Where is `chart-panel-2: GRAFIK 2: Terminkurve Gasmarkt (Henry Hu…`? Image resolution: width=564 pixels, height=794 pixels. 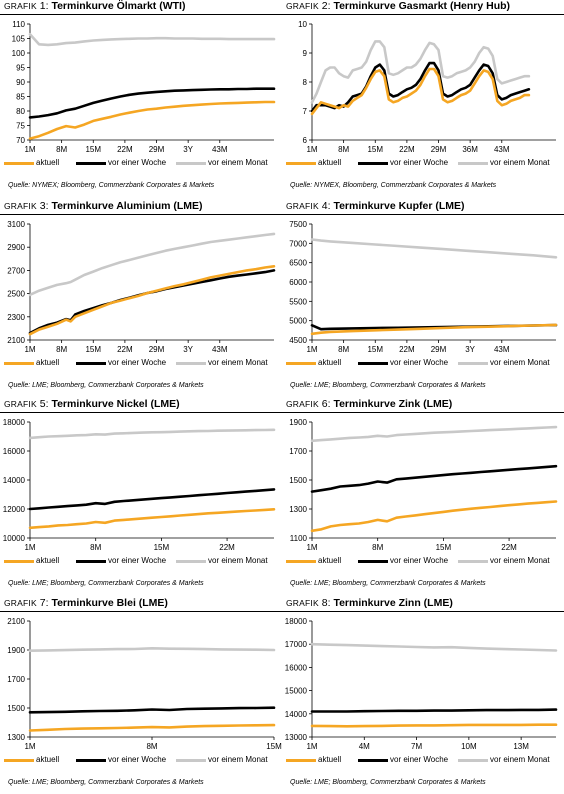
chart-panel-2: GRAFIK 2: Terminkurve Gasmarkt (Henry Hu… is located at coordinates (423, 98).